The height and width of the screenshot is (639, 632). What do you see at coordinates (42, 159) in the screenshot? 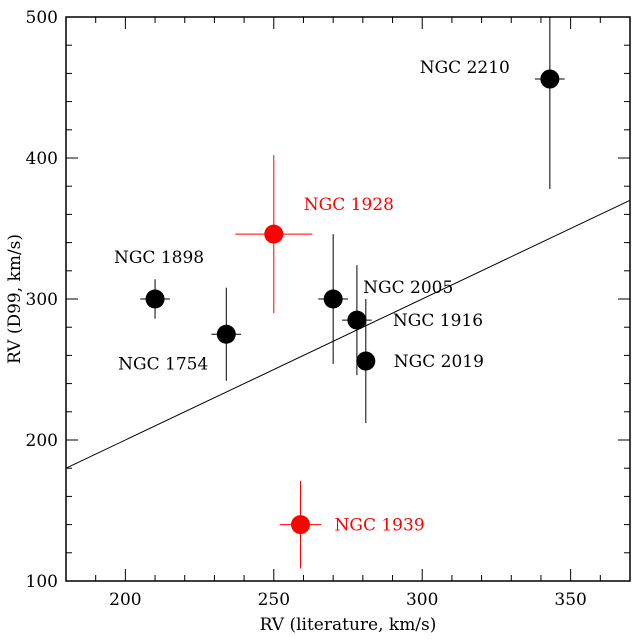
I see `y-tick-label: 400` at bounding box center [42, 159].